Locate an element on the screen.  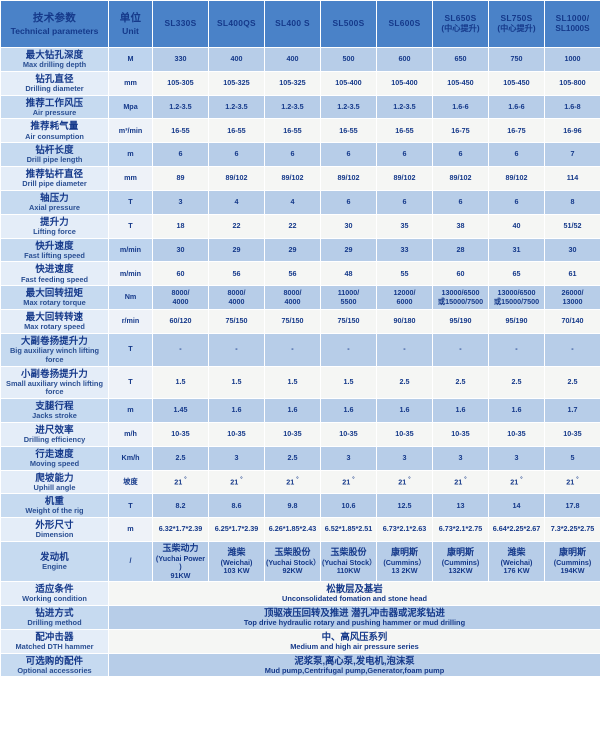
value-cell: 105-450 is located at coordinates (516, 83).